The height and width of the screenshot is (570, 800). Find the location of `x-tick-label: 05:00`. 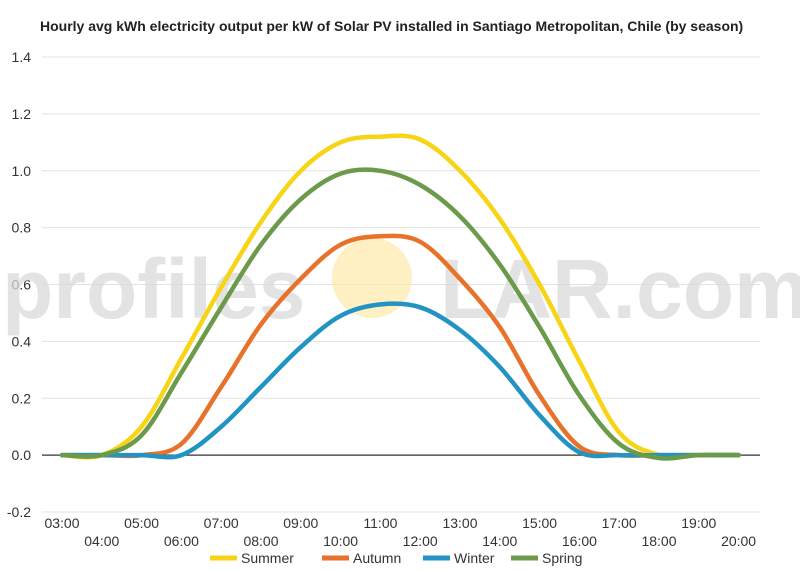

x-tick-label: 05:00 is located at coordinates (141, 523).